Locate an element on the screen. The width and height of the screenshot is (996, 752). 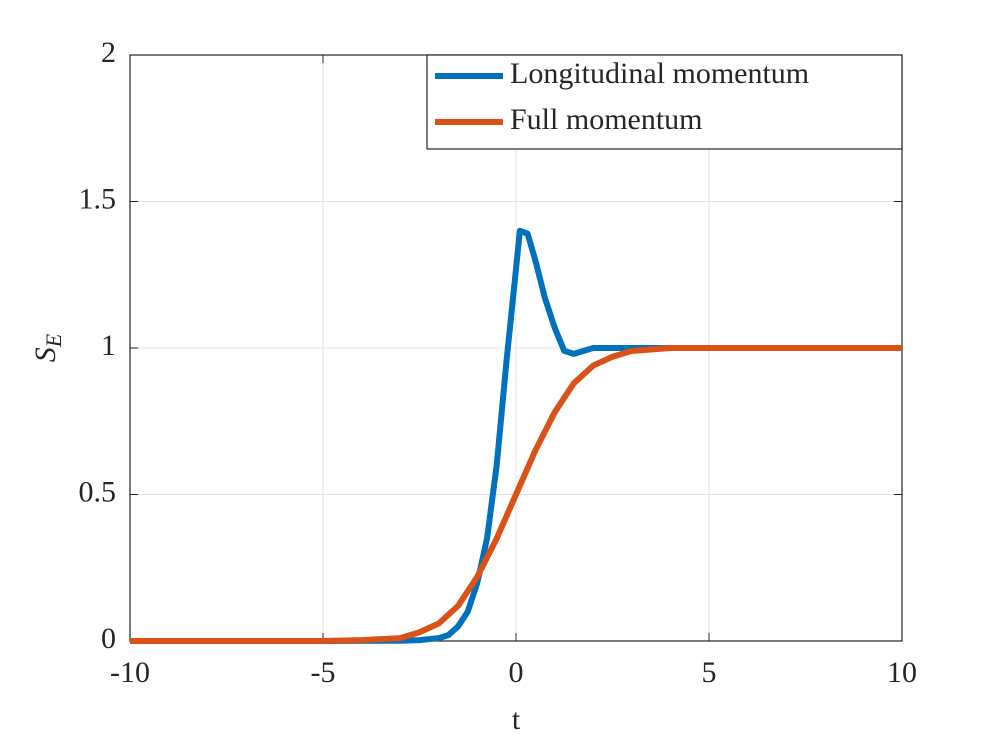
x-tick-label: 5 is located at coordinates (709, 672).